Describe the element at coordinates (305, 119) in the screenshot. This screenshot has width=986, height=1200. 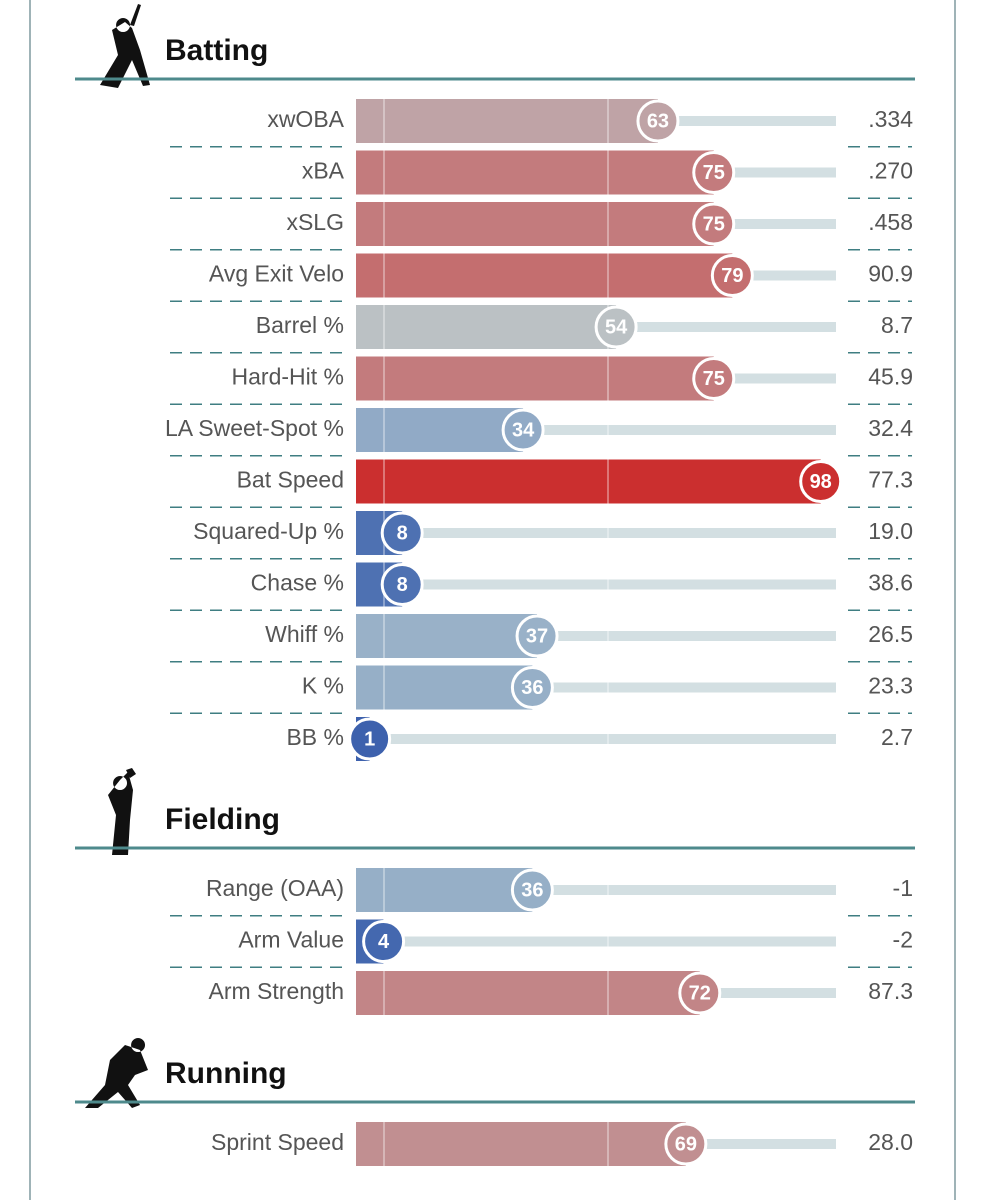
I see `metric-name: xwOBA` at that location.